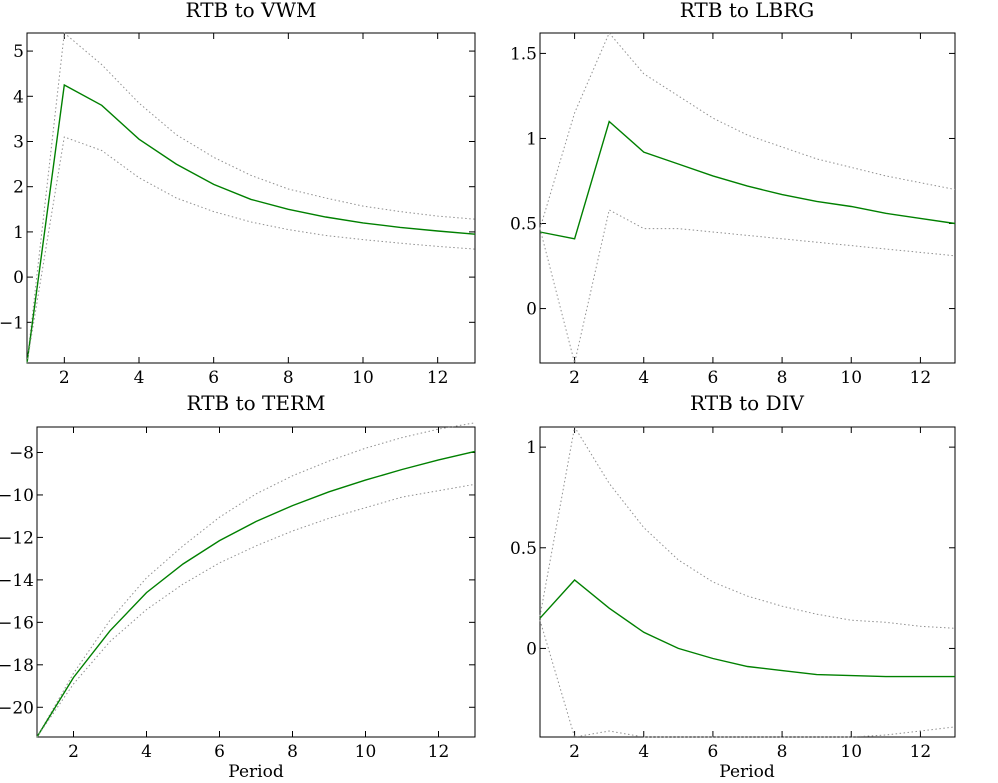  What do you see at coordinates (17, 581) in the screenshot?
I see `y-tick-label: −14` at bounding box center [17, 581].